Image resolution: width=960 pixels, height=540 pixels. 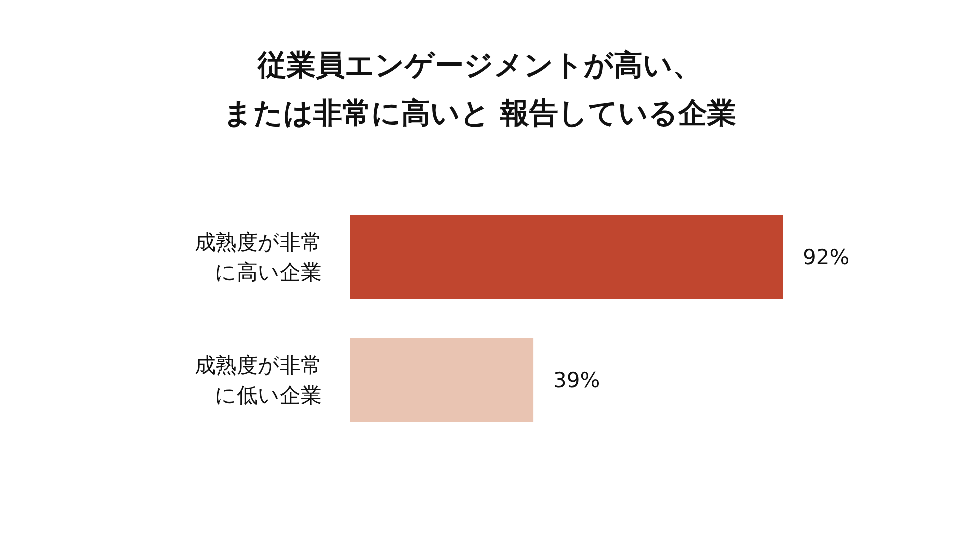 What do you see at coordinates (577, 380) in the screenshot?
I see `data-label: 39%` at bounding box center [577, 380].